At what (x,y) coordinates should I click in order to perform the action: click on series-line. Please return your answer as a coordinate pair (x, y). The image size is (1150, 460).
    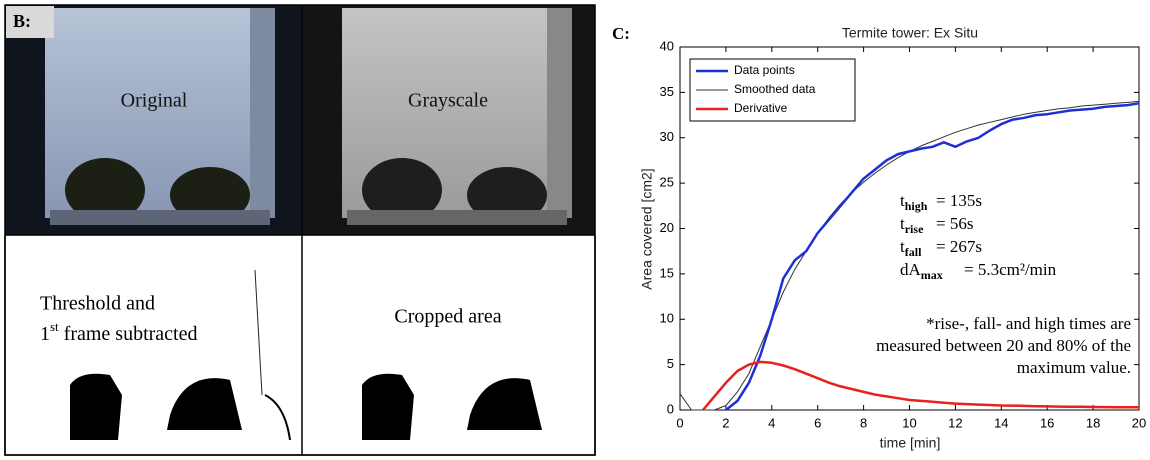
    Looking at the image, I should click on (920, 385).